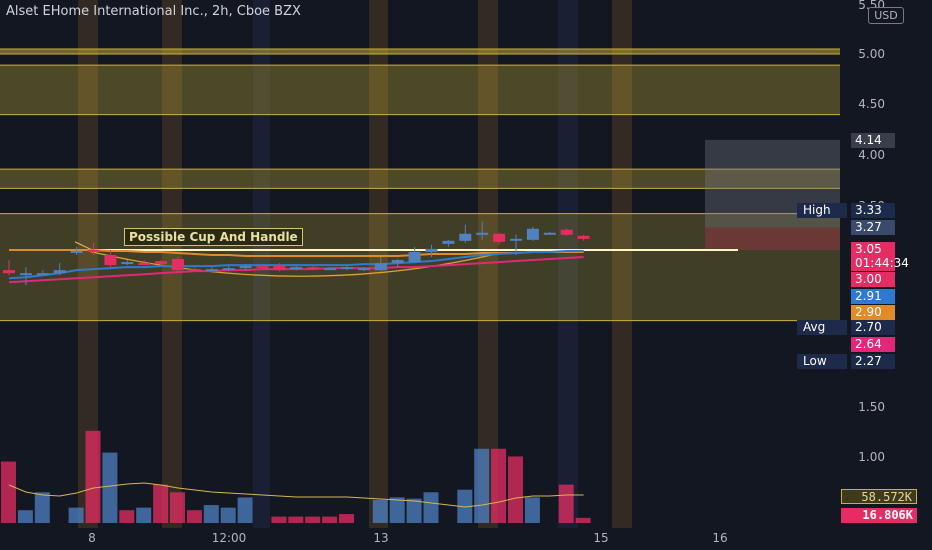  What do you see at coordinates (873, 279) in the screenshot?
I see `price-label-300: 3.00` at bounding box center [873, 279].